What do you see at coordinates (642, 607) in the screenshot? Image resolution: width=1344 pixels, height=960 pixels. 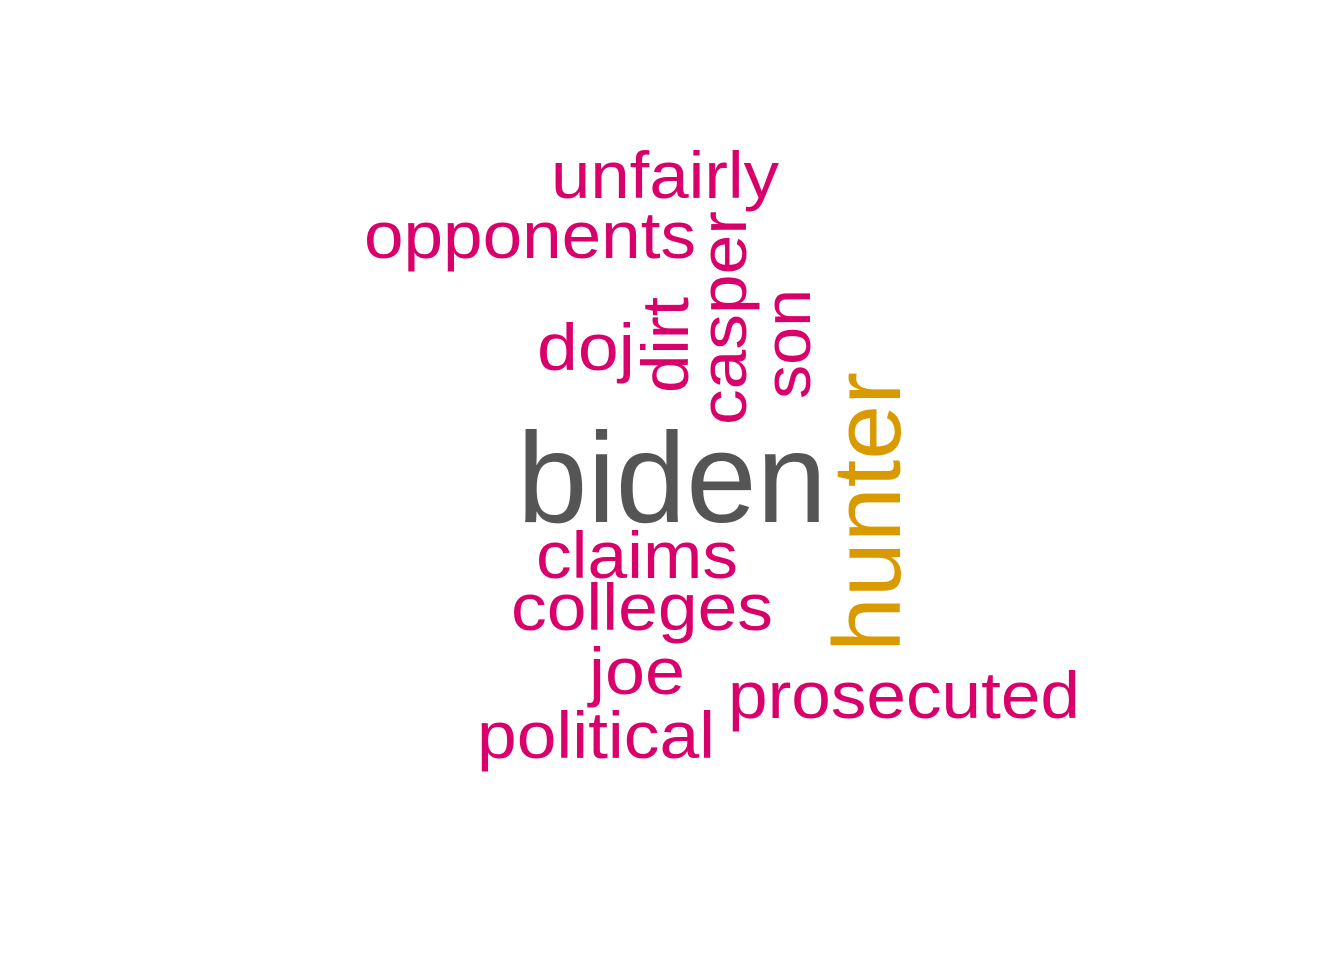 I see `word-colleges: colleges` at bounding box center [642, 607].